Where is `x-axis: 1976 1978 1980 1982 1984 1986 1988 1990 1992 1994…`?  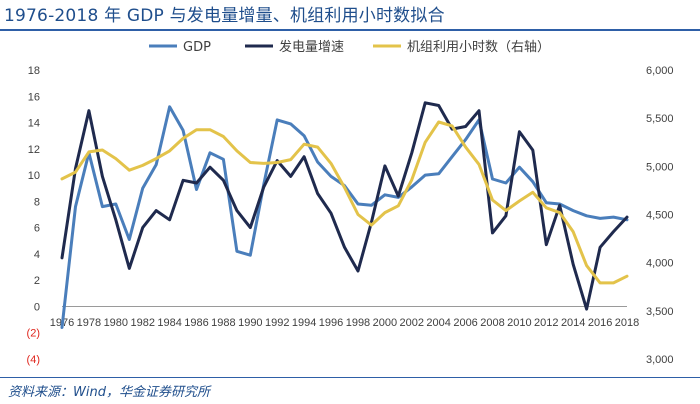 x-axis: 1976 1978 1980 1982 1984 1986 1988 1990 1992 1994… is located at coordinates (344, 317).